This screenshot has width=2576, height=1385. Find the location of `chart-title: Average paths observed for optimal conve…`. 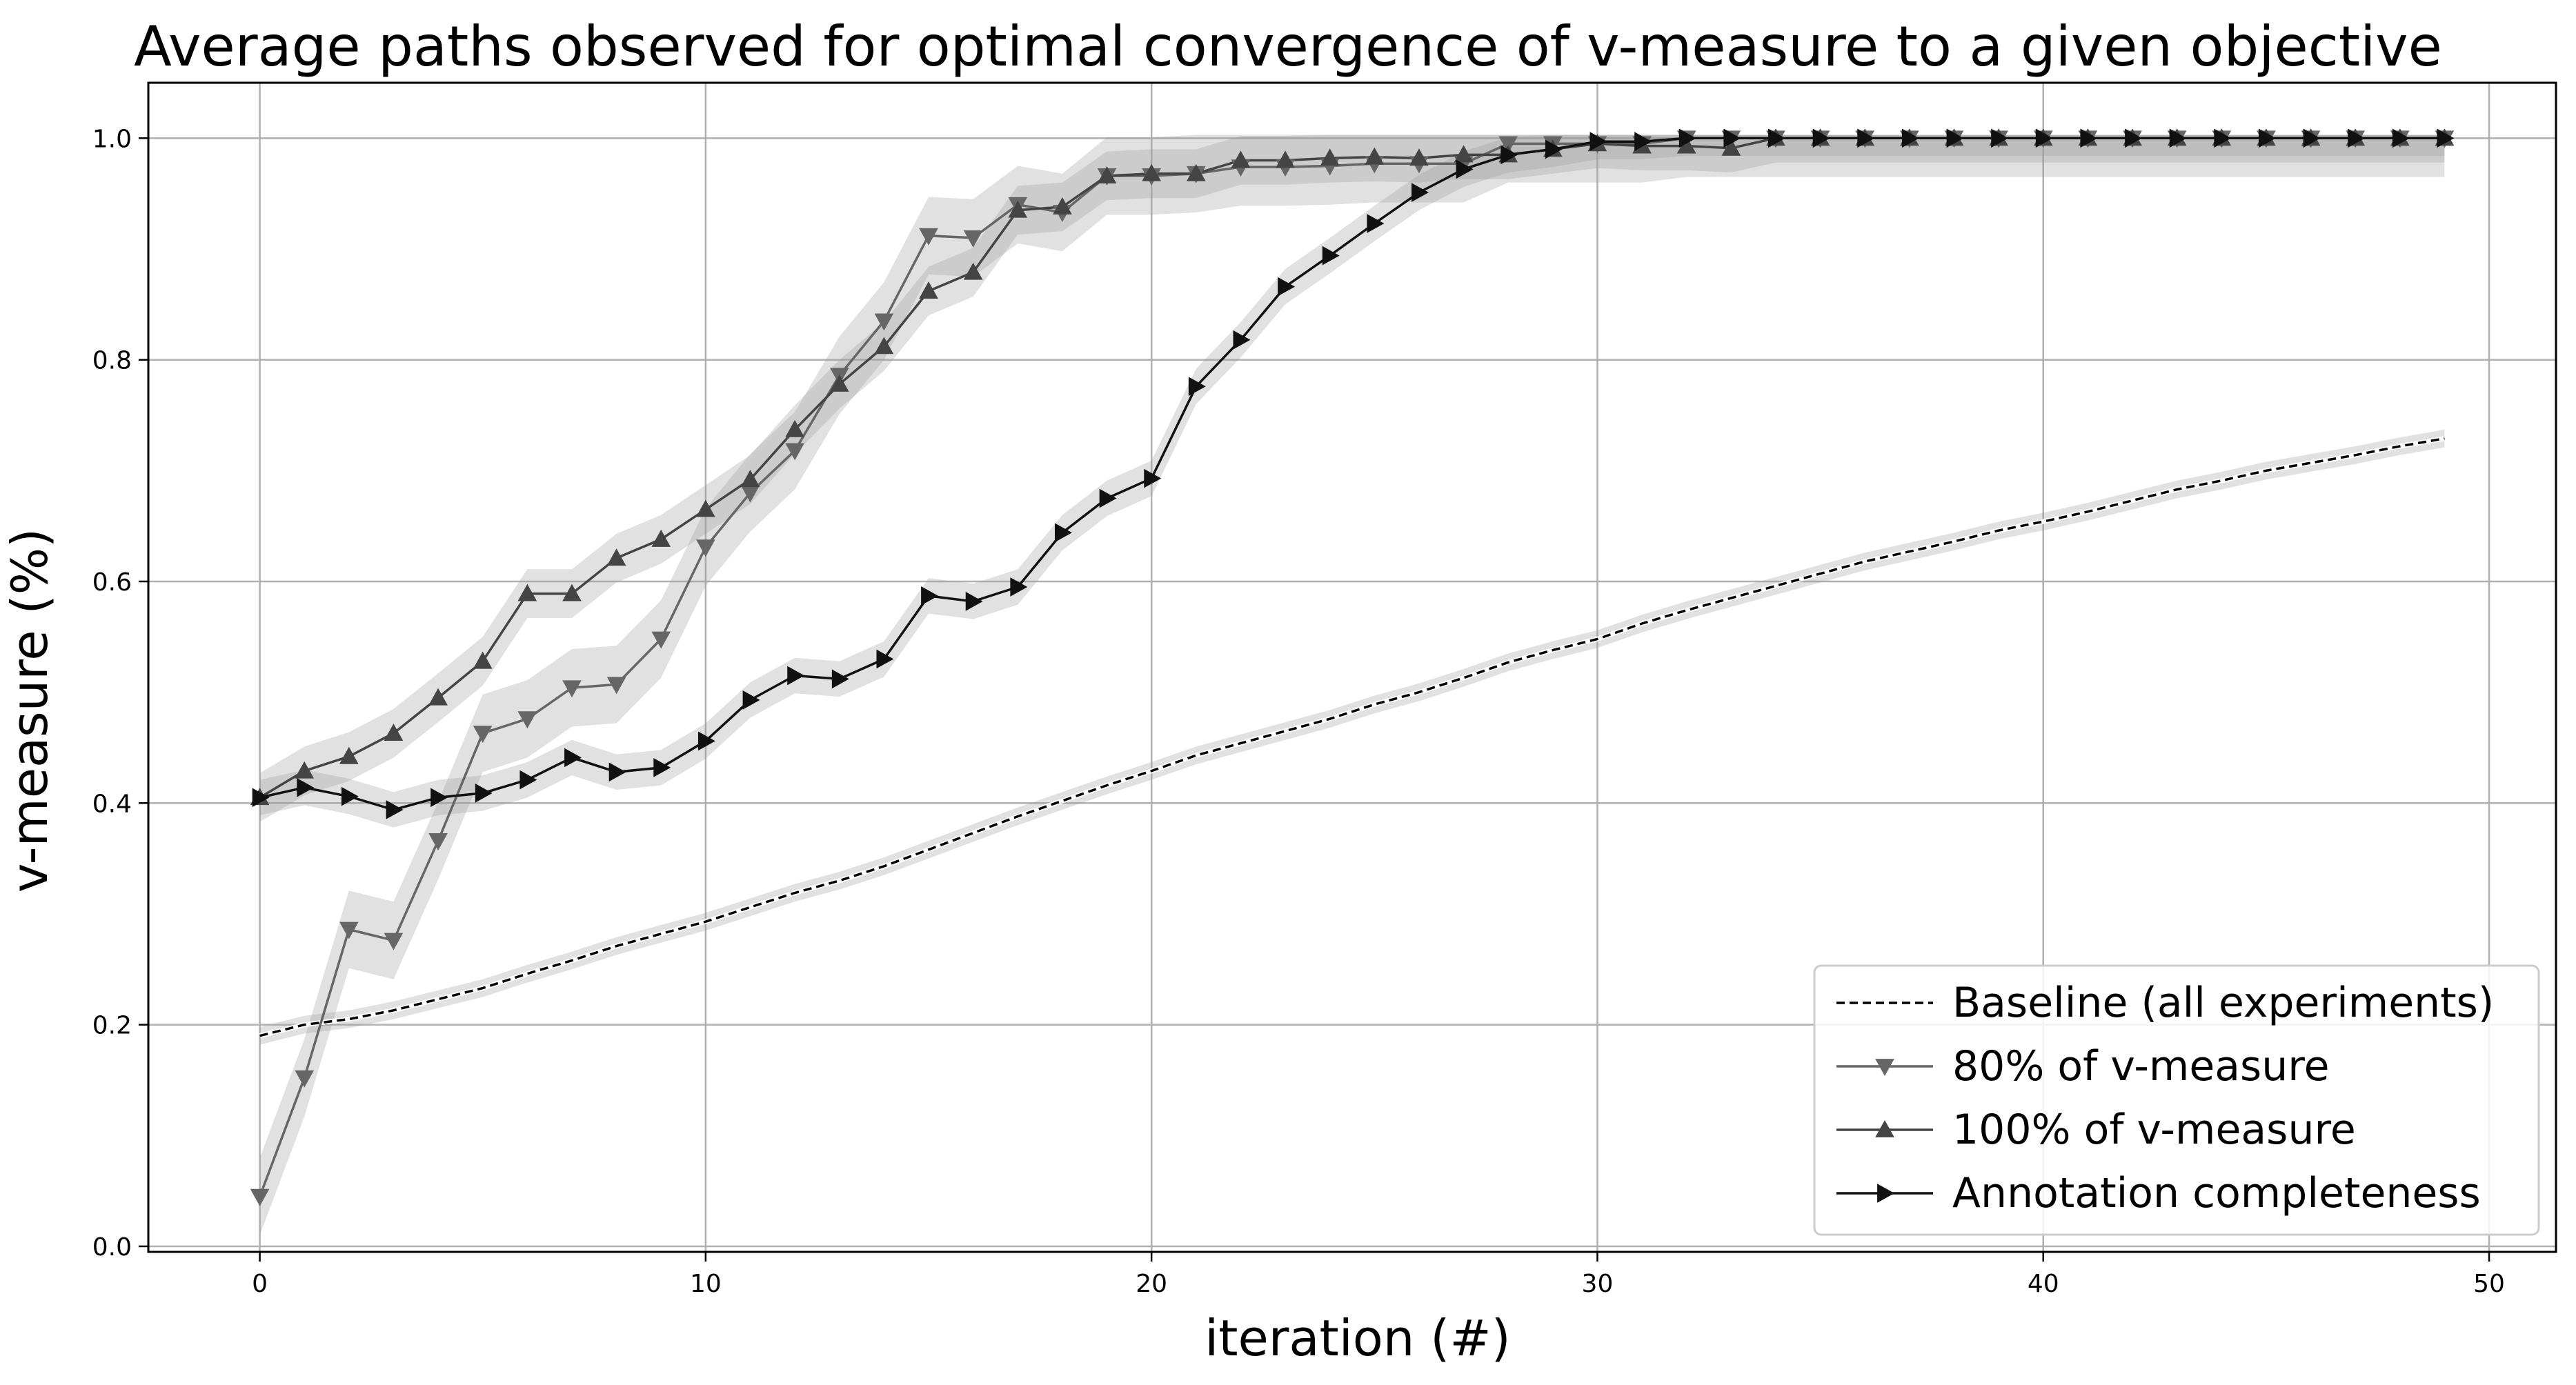

chart-title: Average paths observed for optimal conve… is located at coordinates (1288, 46).